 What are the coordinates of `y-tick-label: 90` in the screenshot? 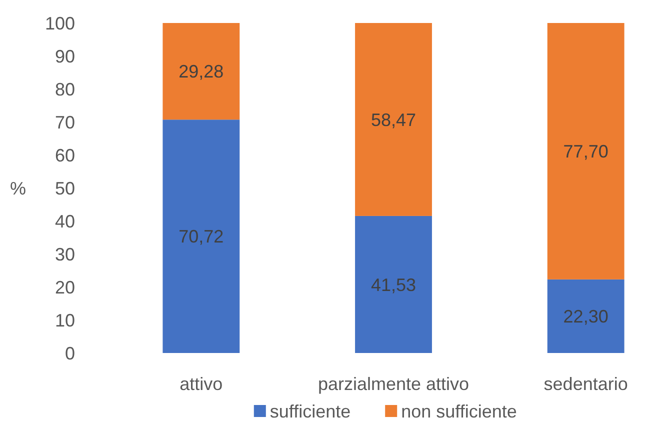 It's located at (64, 56).